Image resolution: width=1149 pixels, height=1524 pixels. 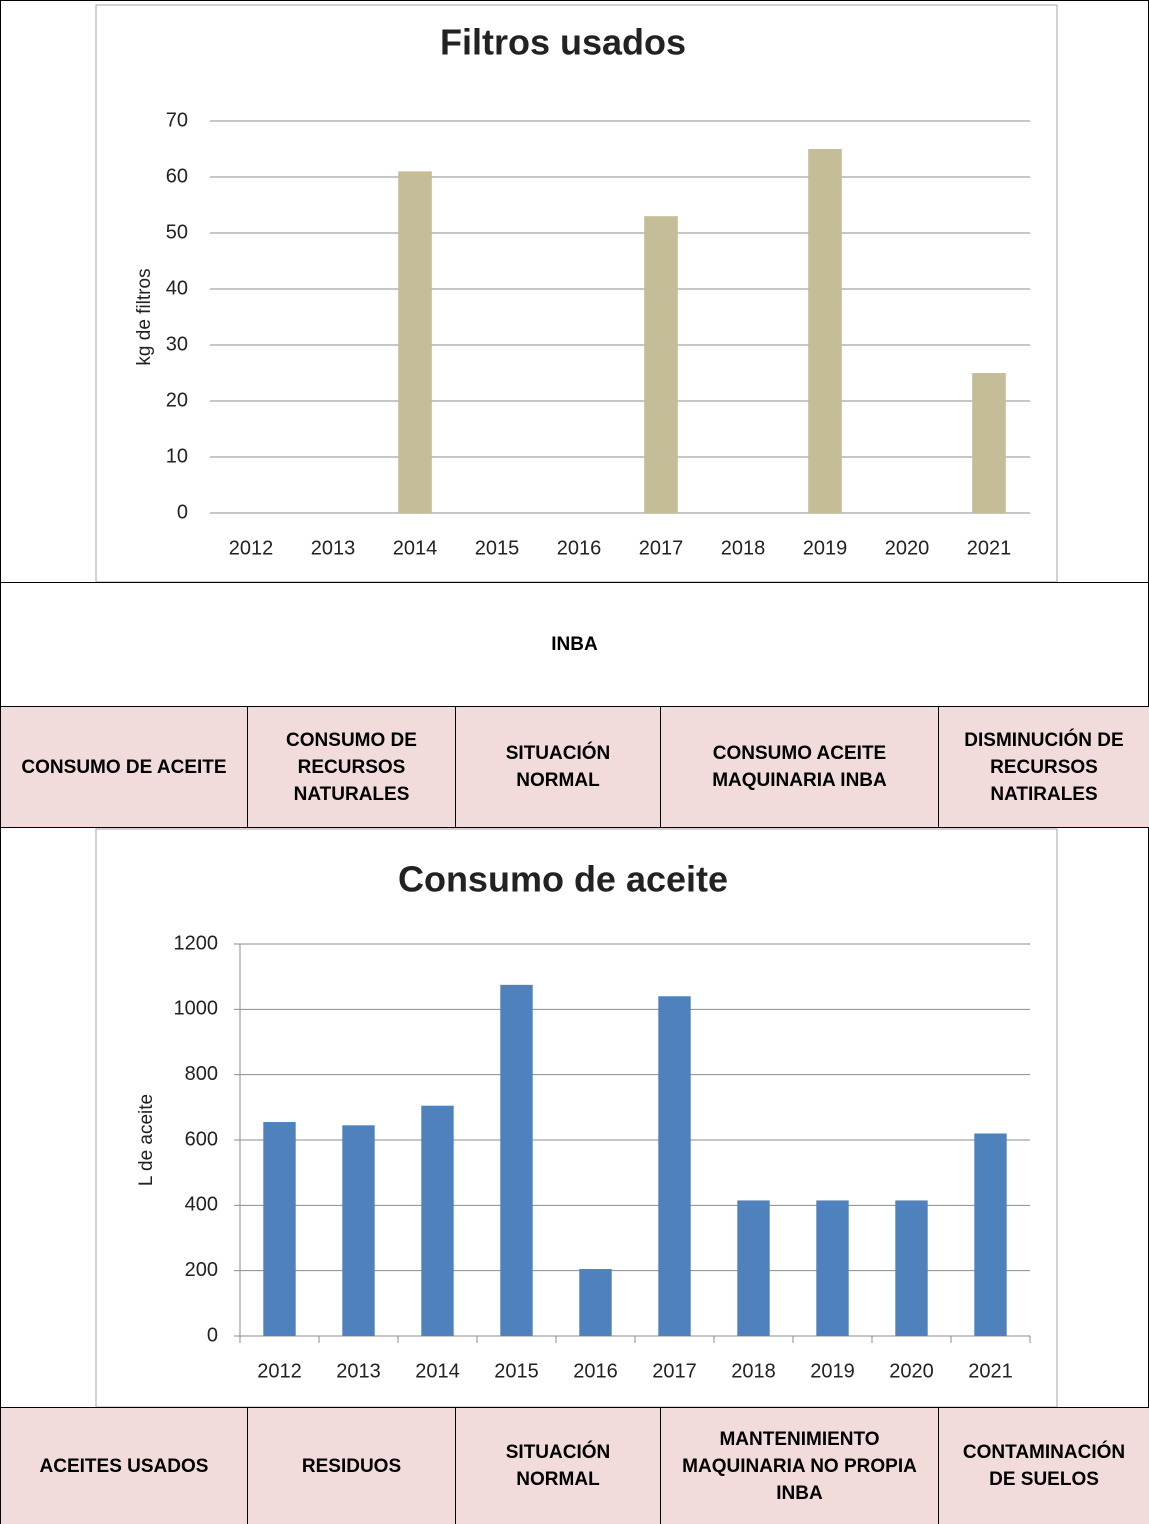 What do you see at coordinates (196, 1009) in the screenshot?
I see `y-tick-label: 1000` at bounding box center [196, 1009].